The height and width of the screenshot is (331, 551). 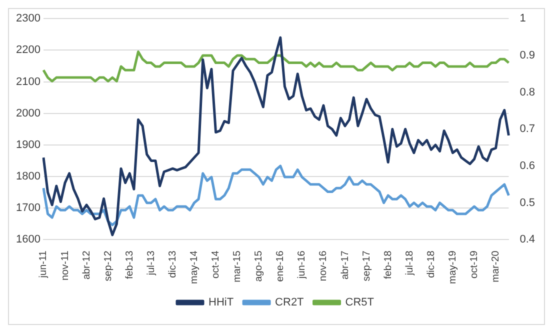 I want to click on x-tick-label: ago-15, so click(x=259, y=266).